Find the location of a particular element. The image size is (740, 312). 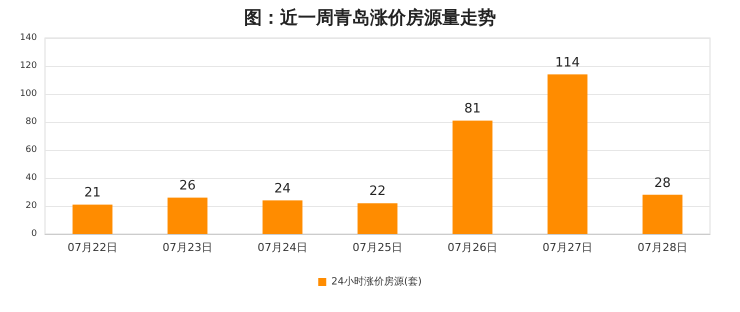

y-tick-label: 0 is located at coordinates (34, 234).